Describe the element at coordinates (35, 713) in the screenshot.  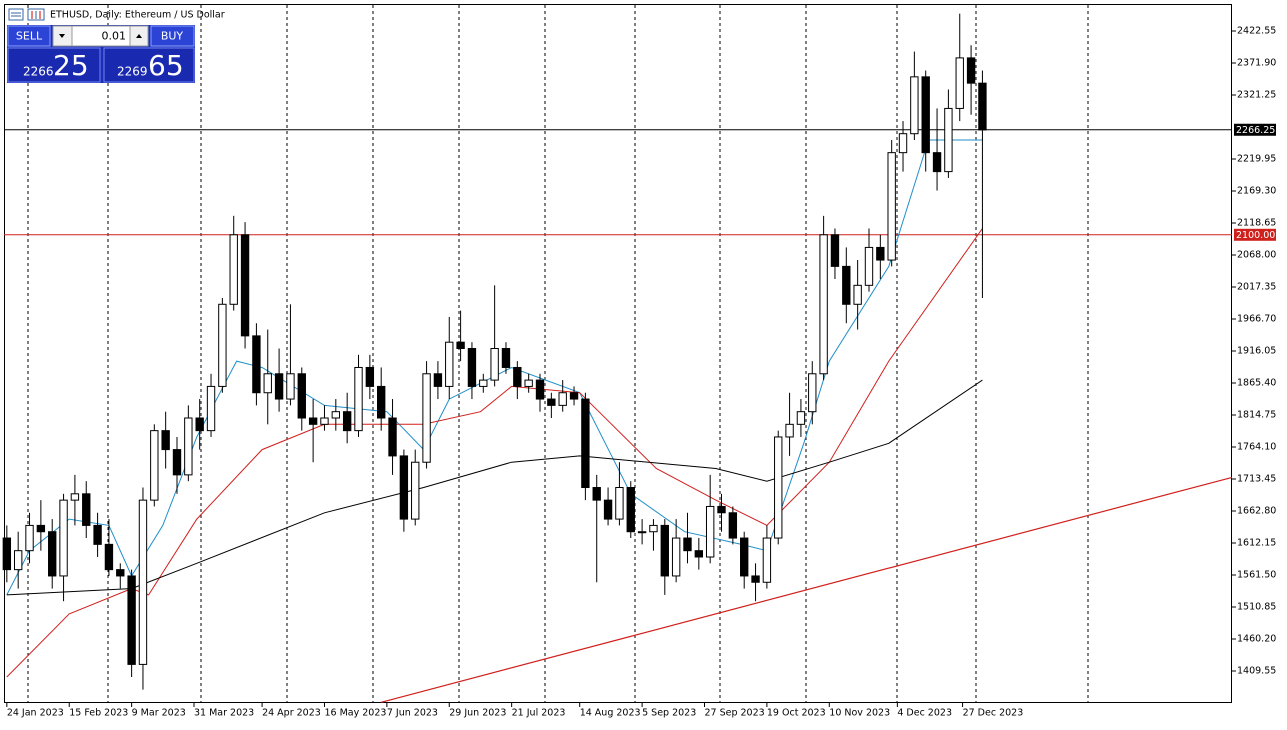
I see `x-tick-label: 24 Jan 2023` at that location.